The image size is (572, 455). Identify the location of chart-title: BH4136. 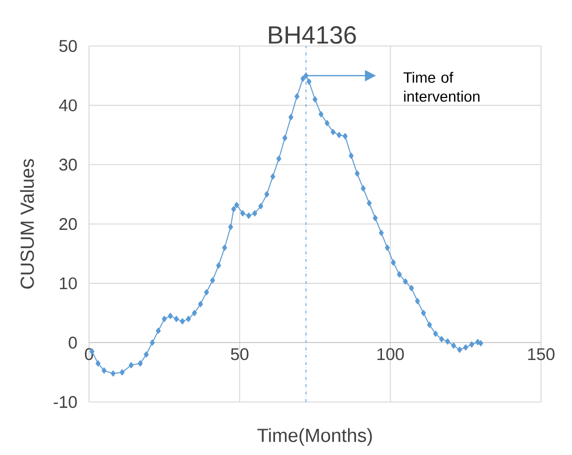
(312, 35).